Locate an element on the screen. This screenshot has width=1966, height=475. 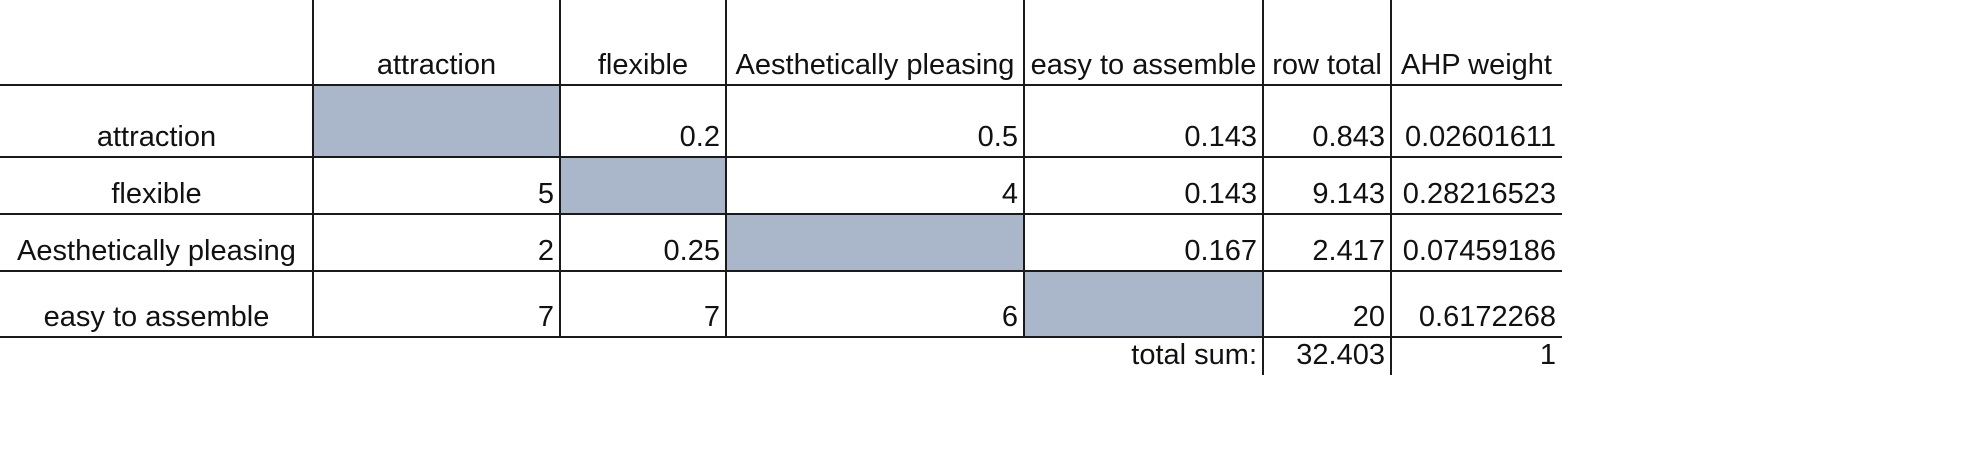
column-header: AHP weight is located at coordinates (1476, 65).